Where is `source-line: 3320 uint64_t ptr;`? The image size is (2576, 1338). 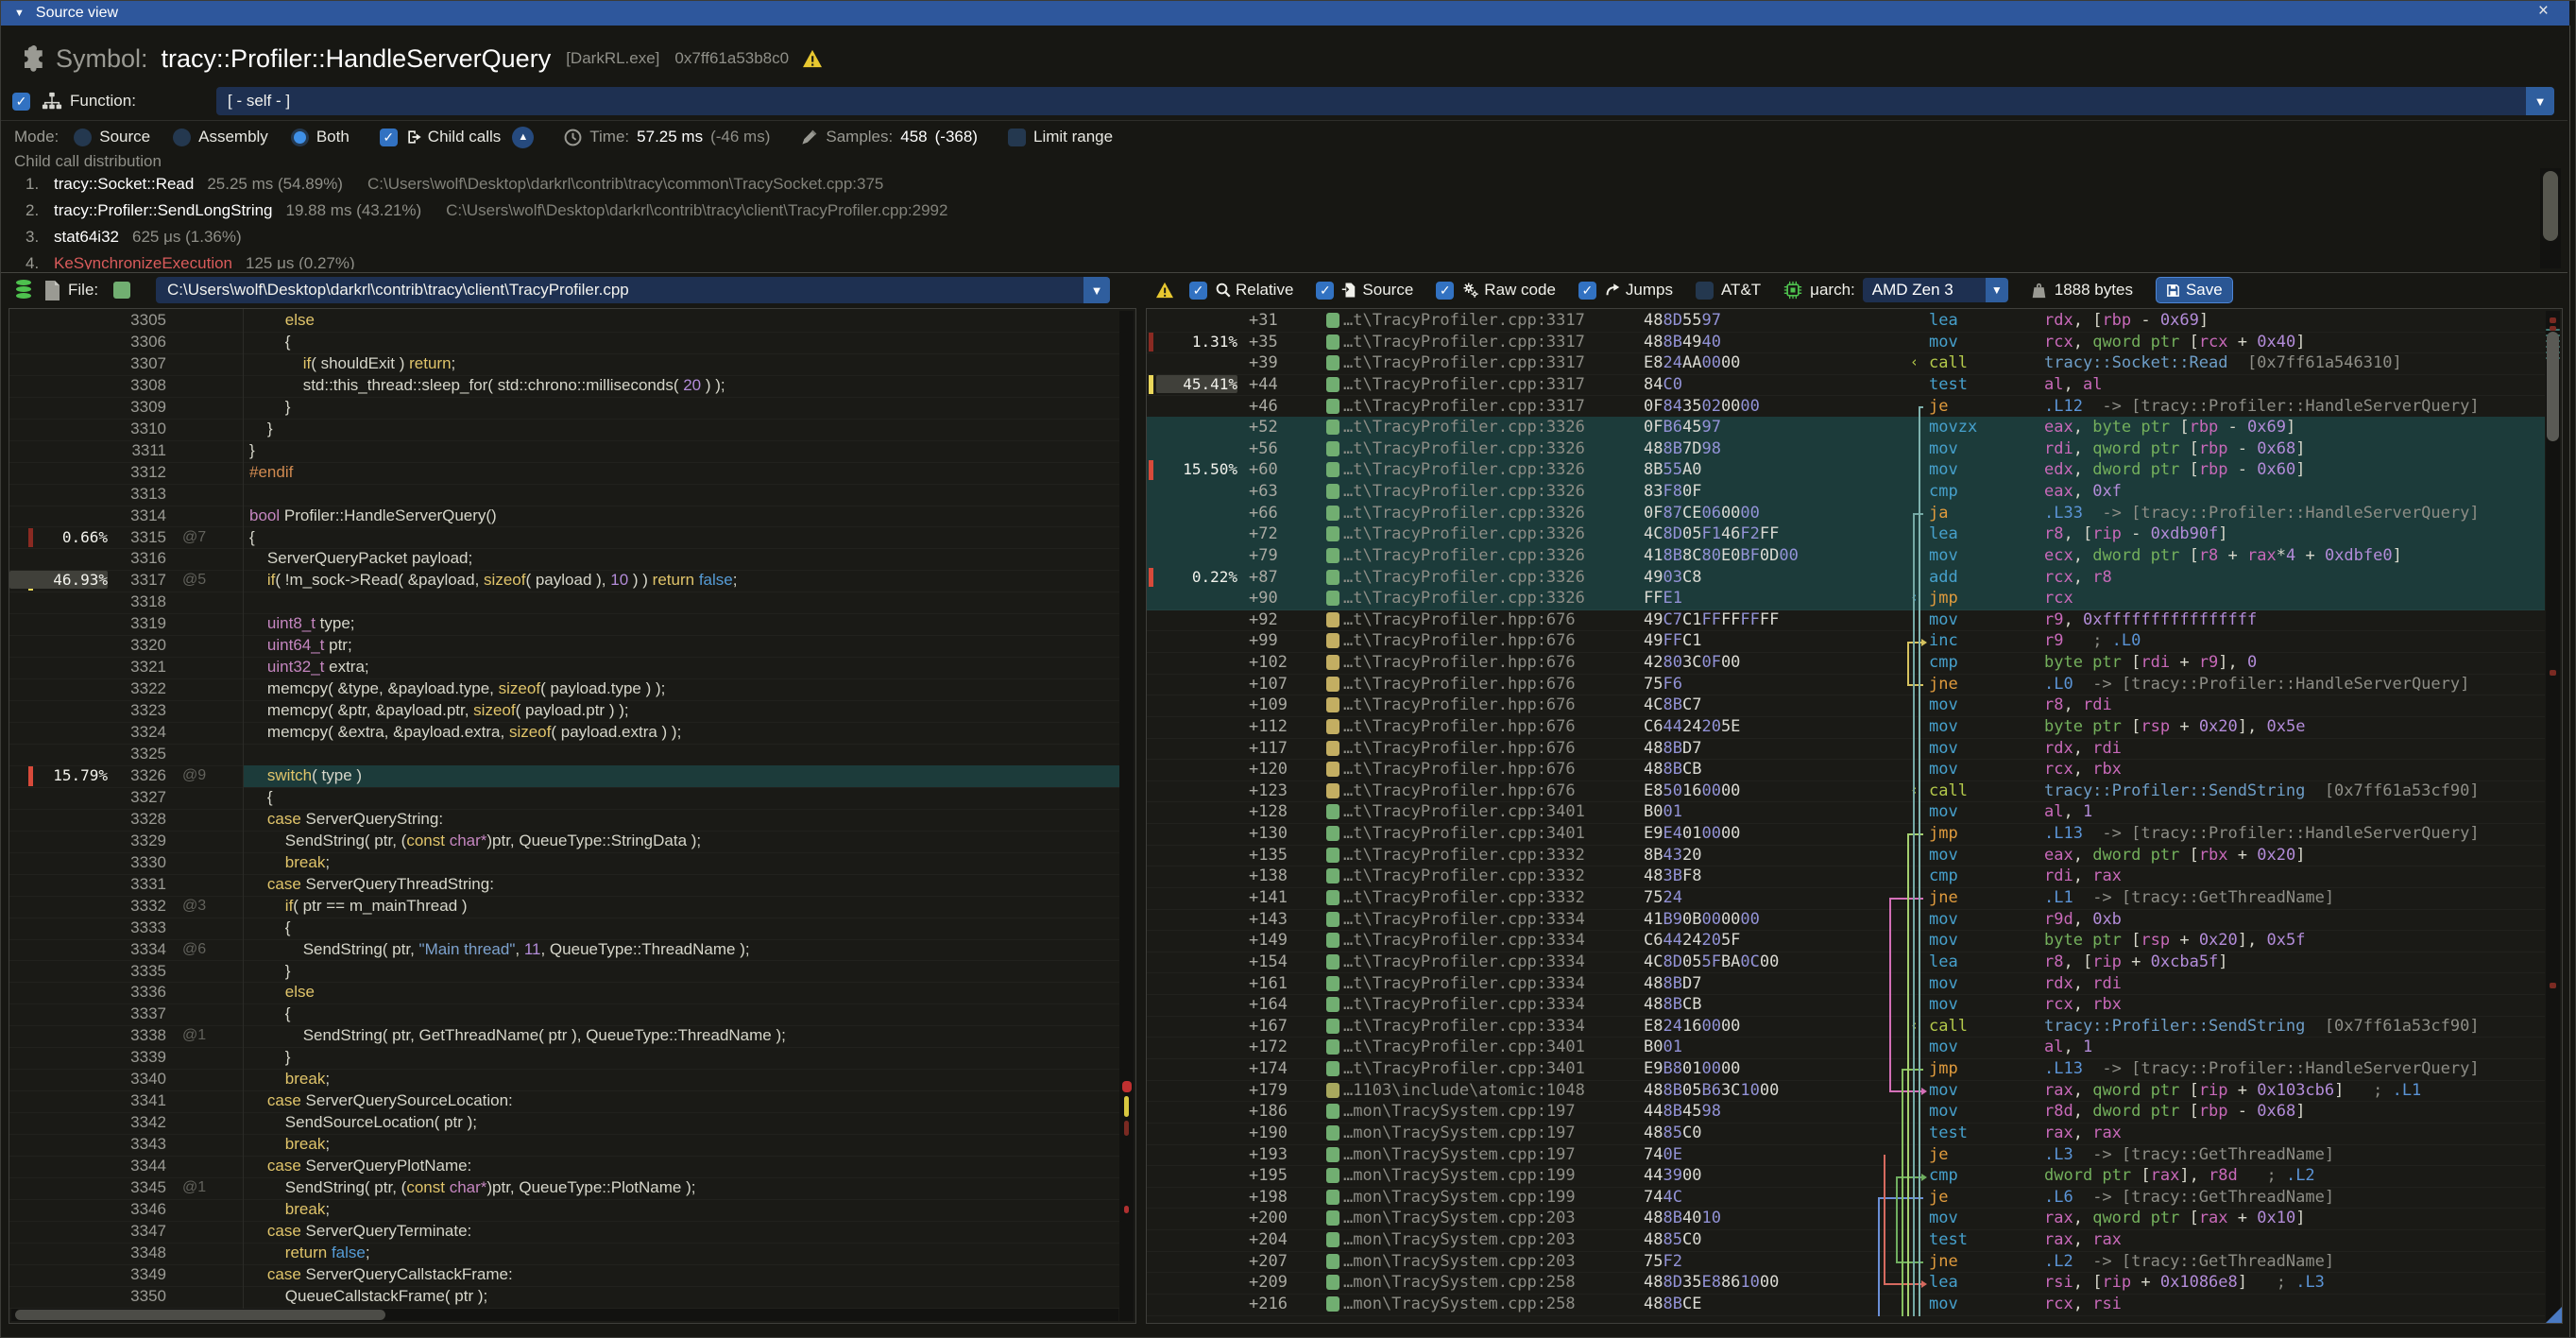
source-line: 3320 uint64_t ptr; is located at coordinates (564, 646).